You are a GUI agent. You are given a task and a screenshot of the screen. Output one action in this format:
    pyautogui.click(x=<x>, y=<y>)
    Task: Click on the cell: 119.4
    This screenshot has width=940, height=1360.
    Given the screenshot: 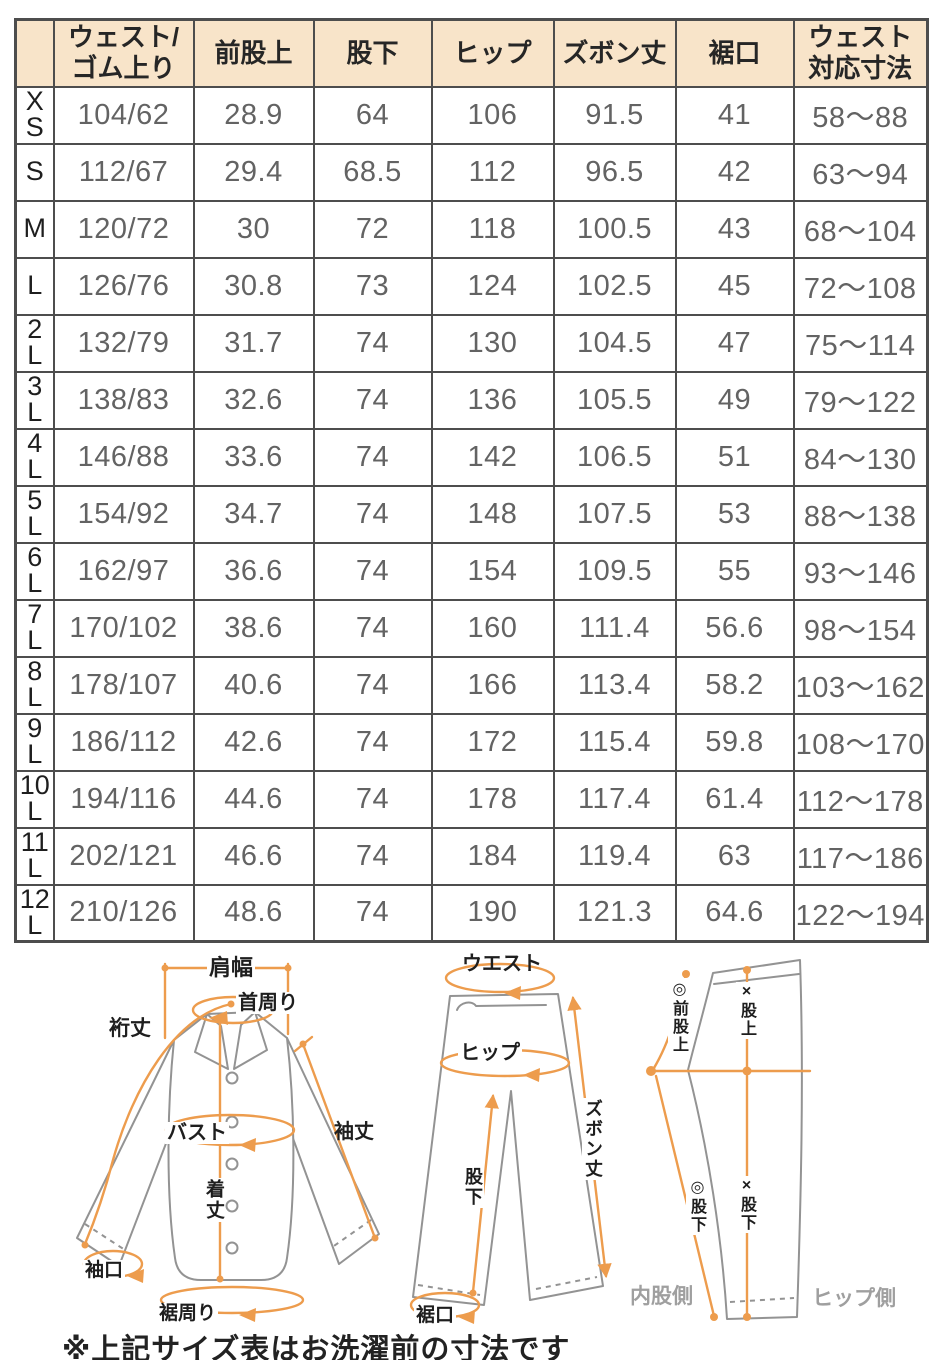 What is the action you would take?
    pyautogui.click(x=614, y=856)
    